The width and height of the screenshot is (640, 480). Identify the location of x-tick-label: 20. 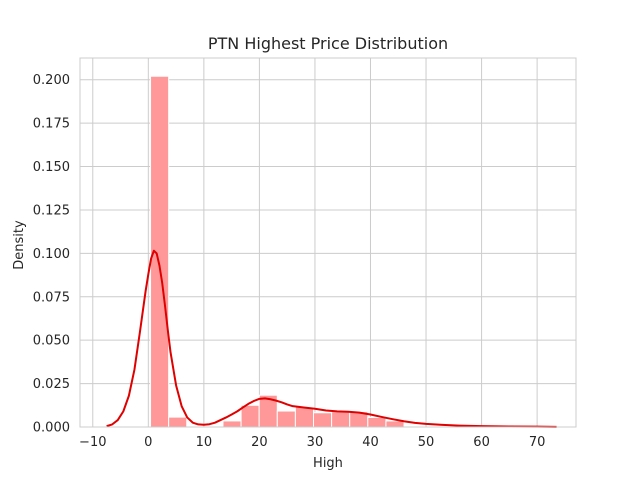
(259, 442).